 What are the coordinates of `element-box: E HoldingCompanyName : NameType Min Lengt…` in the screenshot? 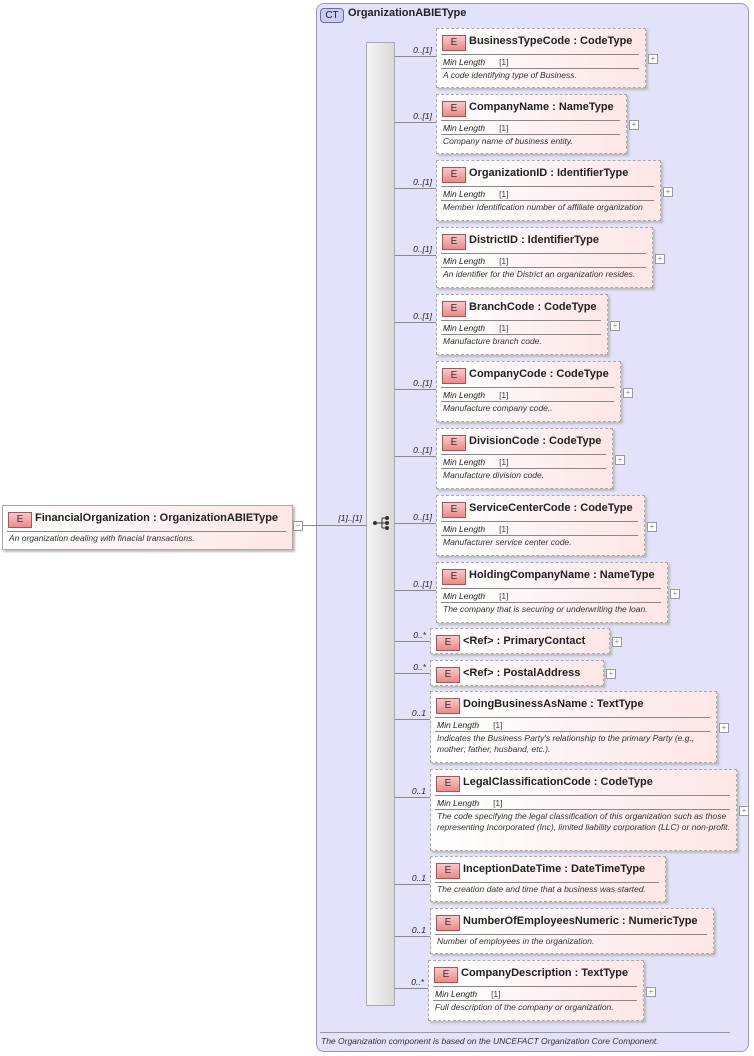 It's located at (552, 592).